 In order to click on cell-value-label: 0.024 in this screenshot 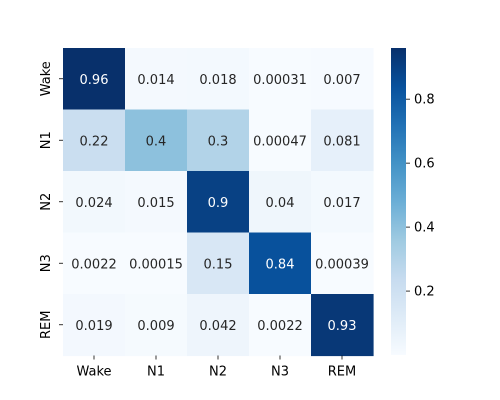, I will do `click(93, 203)`.